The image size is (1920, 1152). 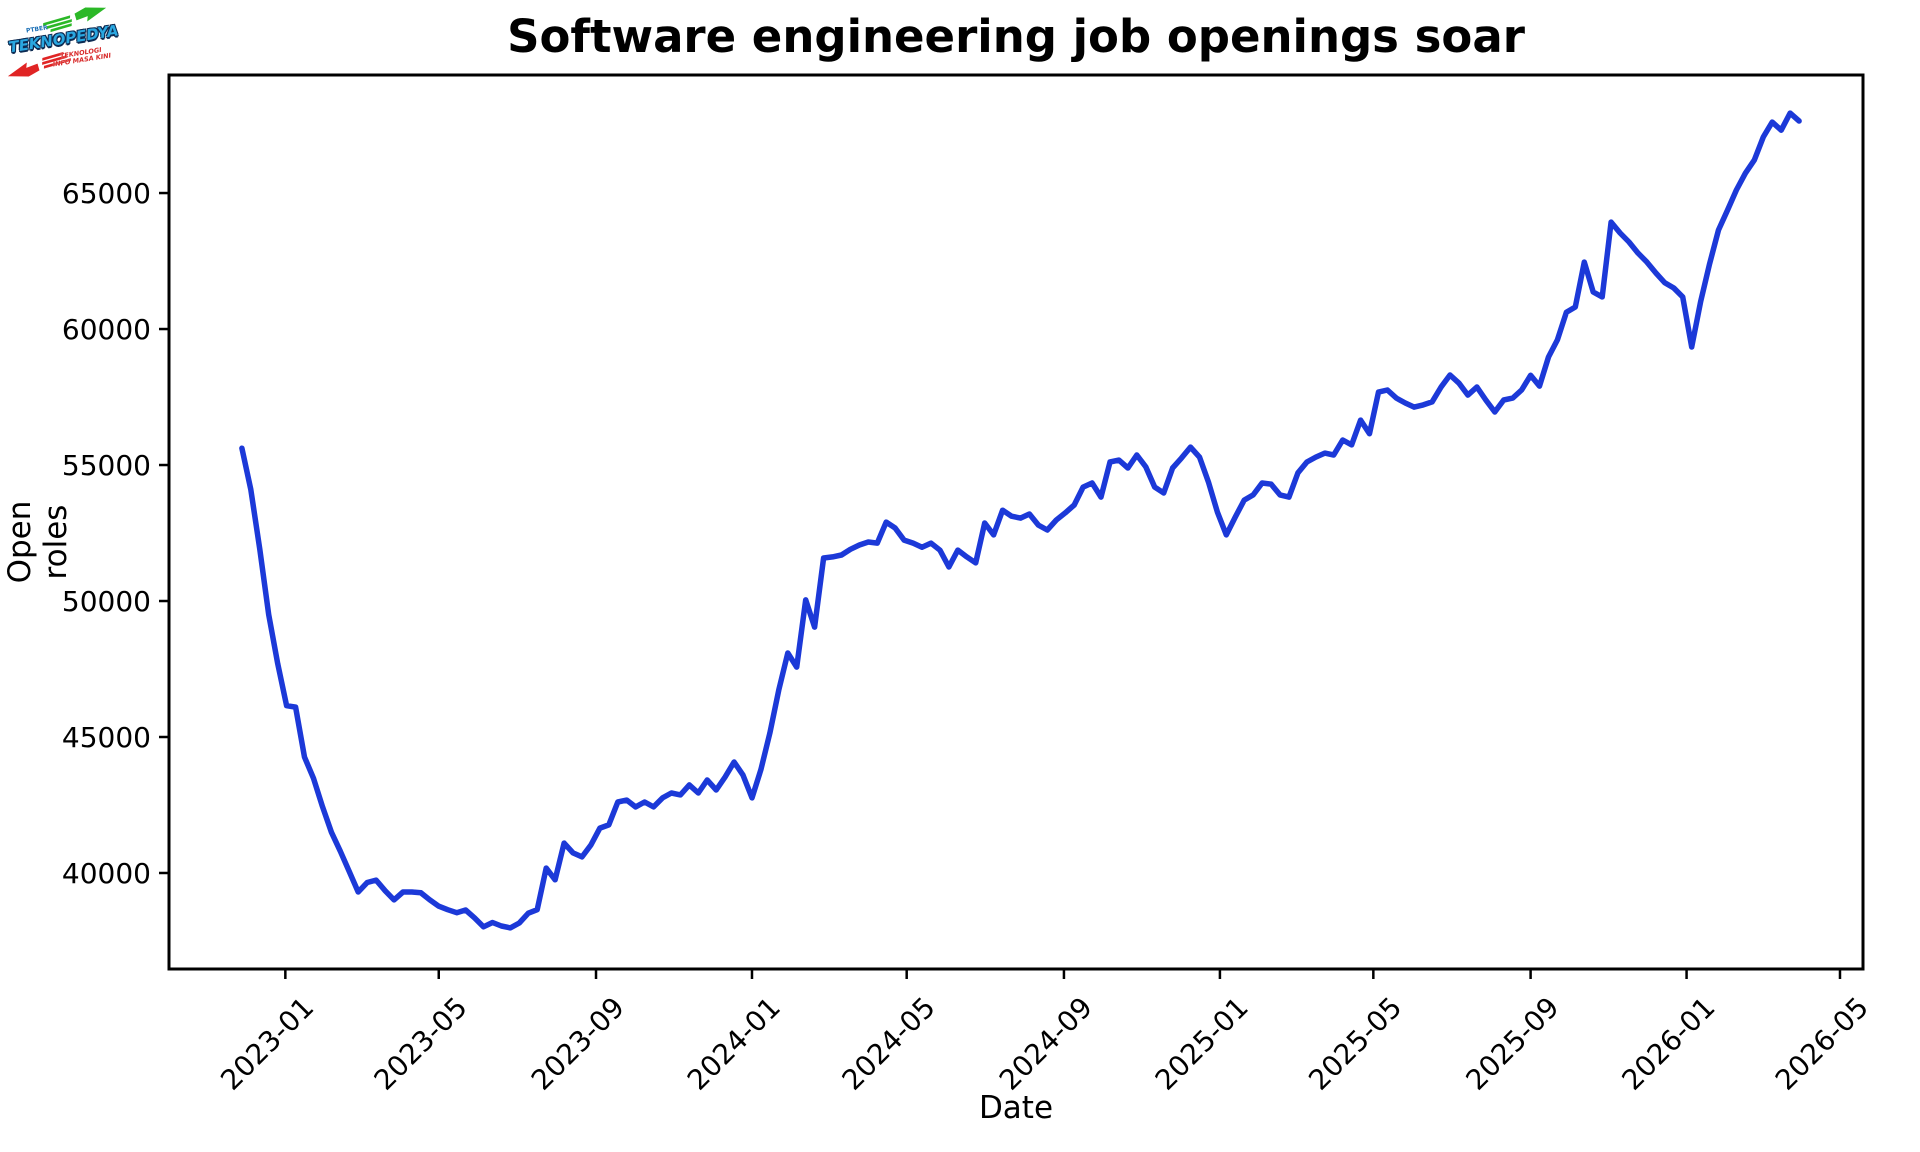 I want to click on x-tick-label: 2025-05, so click(x=1355, y=1044).